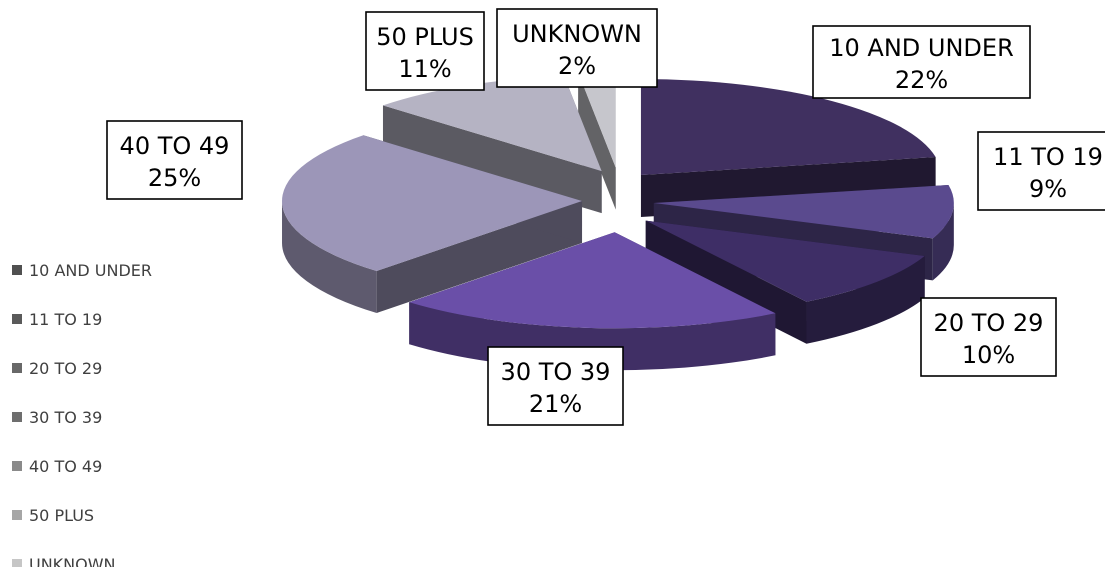  Describe the element at coordinates (175, 146) in the screenshot. I see `data-label-category: 40 TO 49` at that location.